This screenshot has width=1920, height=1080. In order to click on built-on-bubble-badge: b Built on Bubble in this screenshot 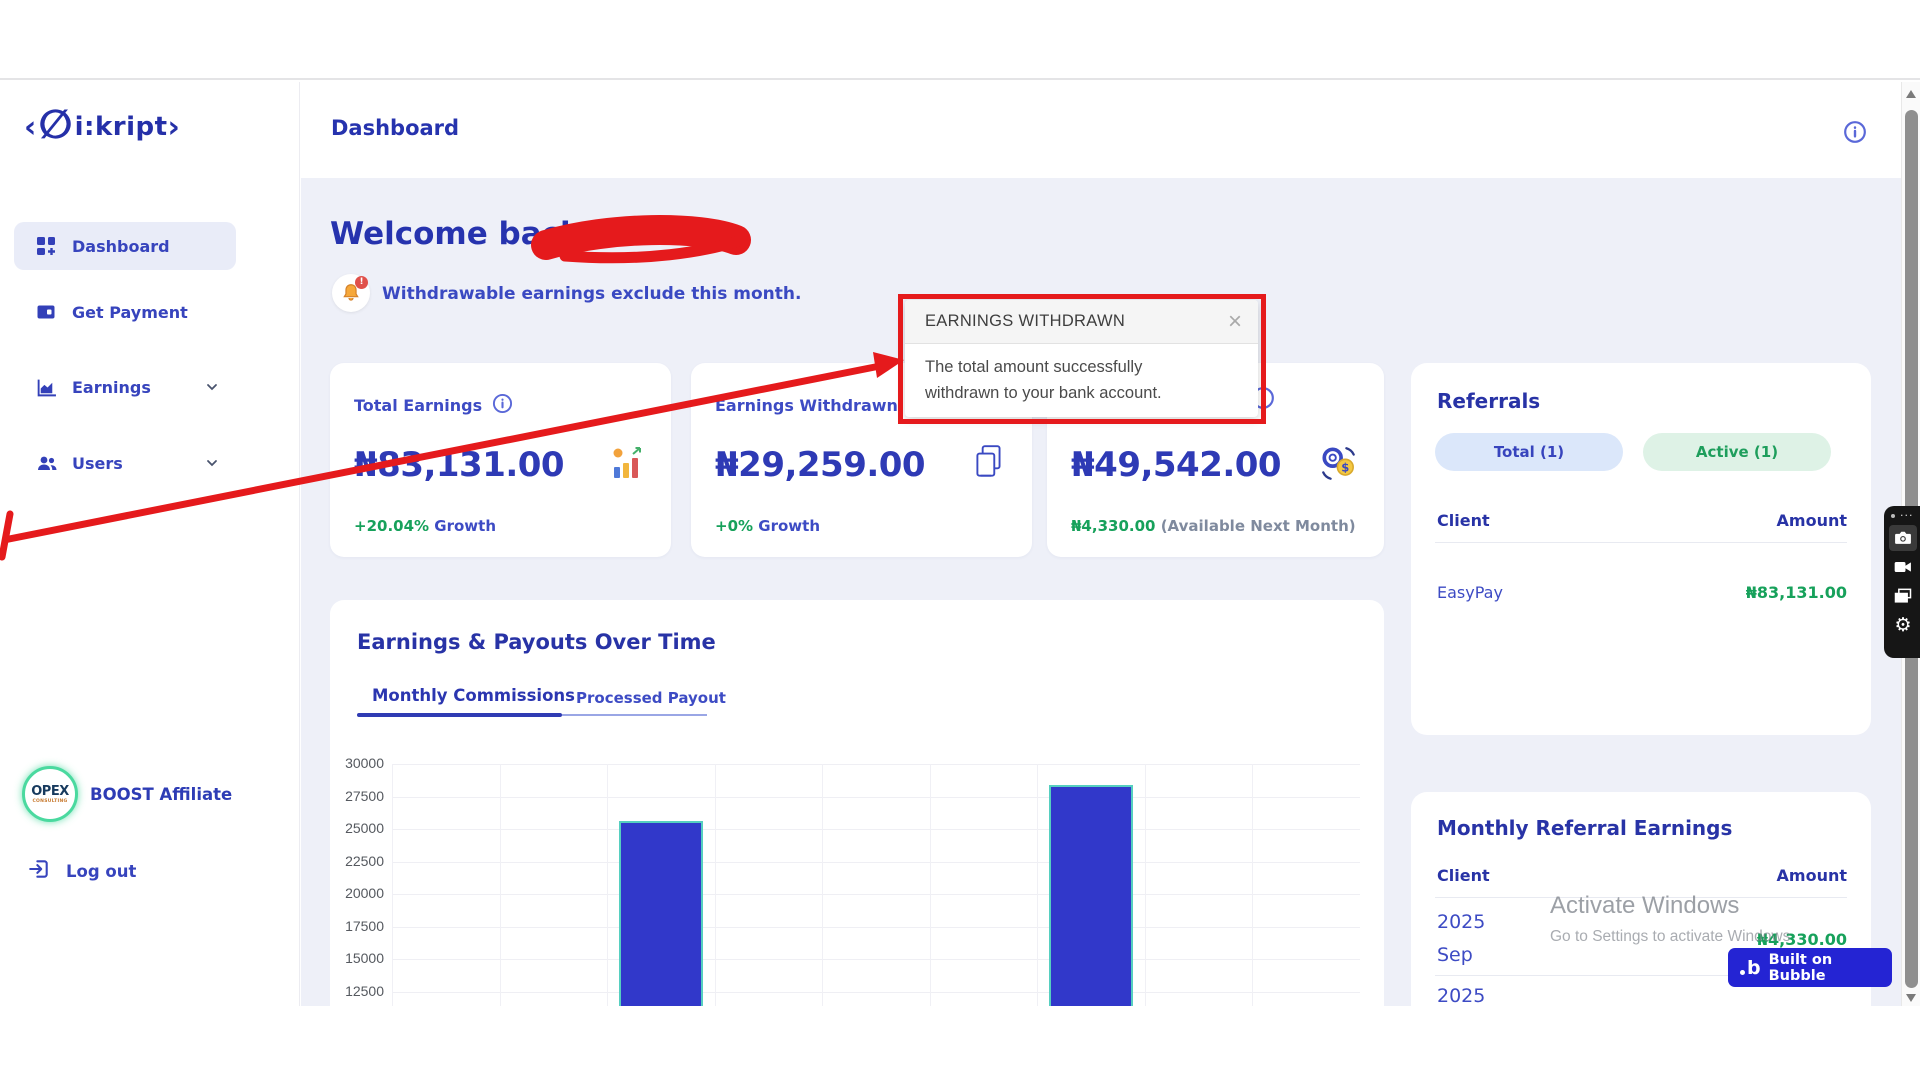, I will do `click(1810, 967)`.